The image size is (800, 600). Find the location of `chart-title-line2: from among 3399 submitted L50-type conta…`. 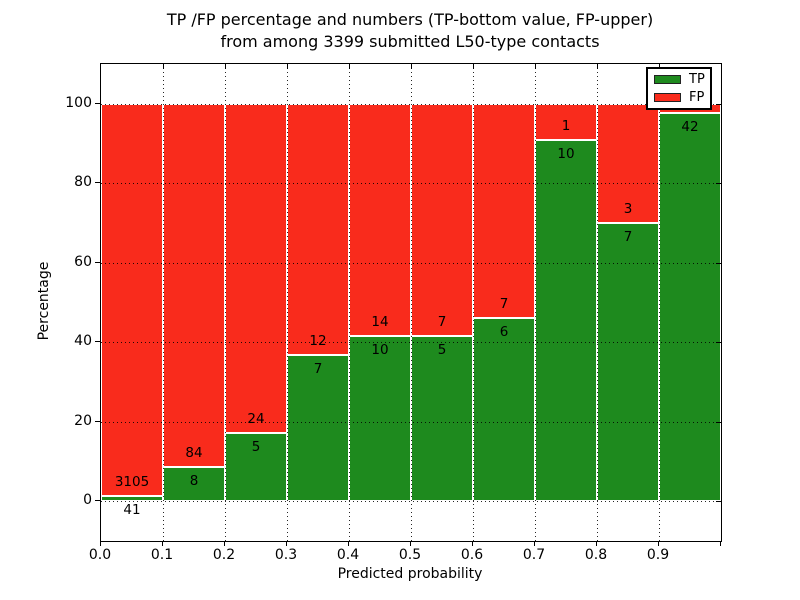

chart-title-line2: from among 3399 submitted L50-type conta… is located at coordinates (410, 41).